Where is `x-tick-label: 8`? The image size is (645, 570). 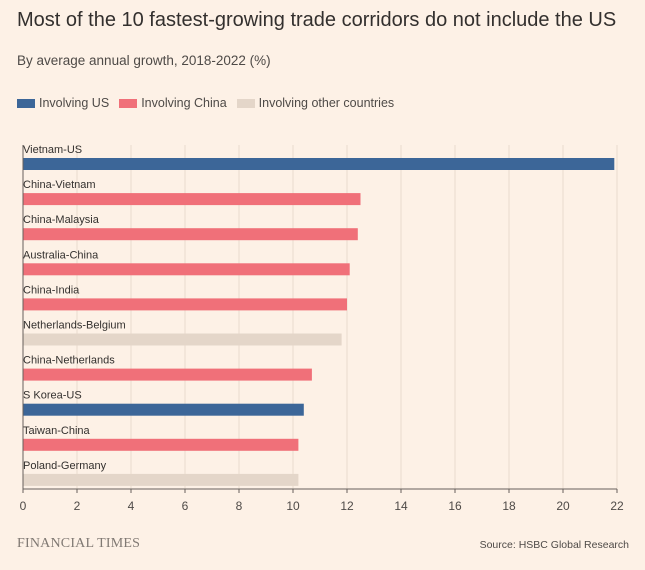
x-tick-label: 8 is located at coordinates (239, 506).